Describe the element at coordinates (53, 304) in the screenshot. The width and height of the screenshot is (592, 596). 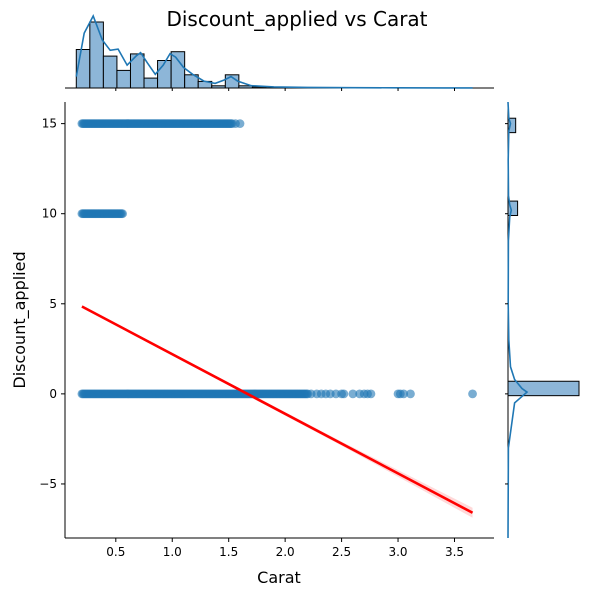
I see `y-tick-label: 5` at that location.